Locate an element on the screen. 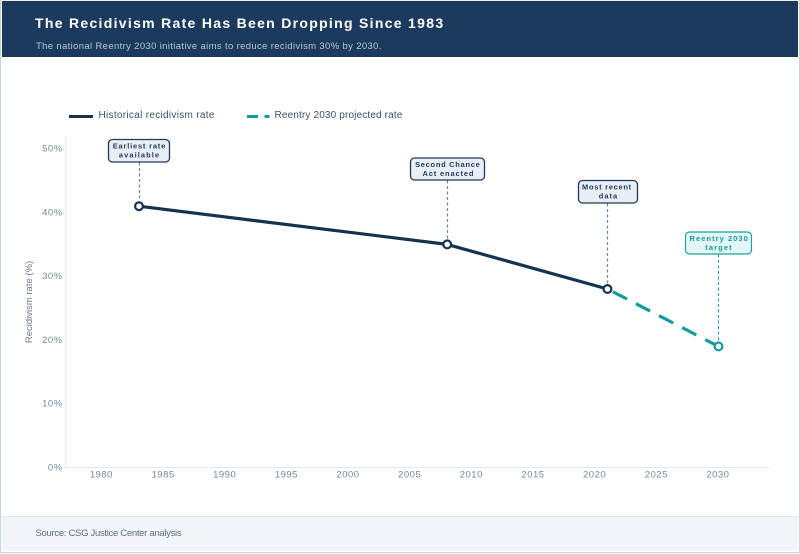 The height and width of the screenshot is (554, 800). svg-text: Reentry 2030 is located at coordinates (719, 238).